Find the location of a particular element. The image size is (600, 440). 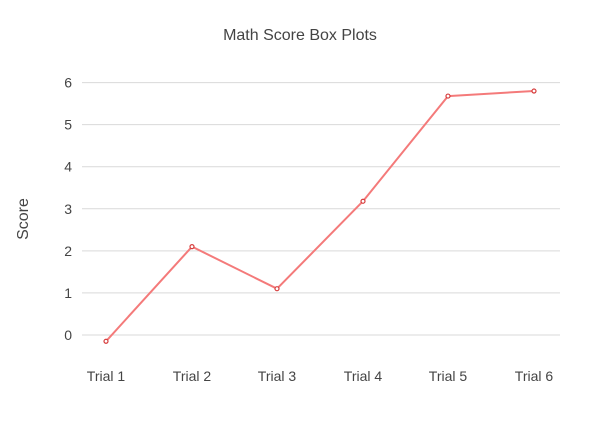

x-tick-label: Trial 2 is located at coordinates (192, 376).